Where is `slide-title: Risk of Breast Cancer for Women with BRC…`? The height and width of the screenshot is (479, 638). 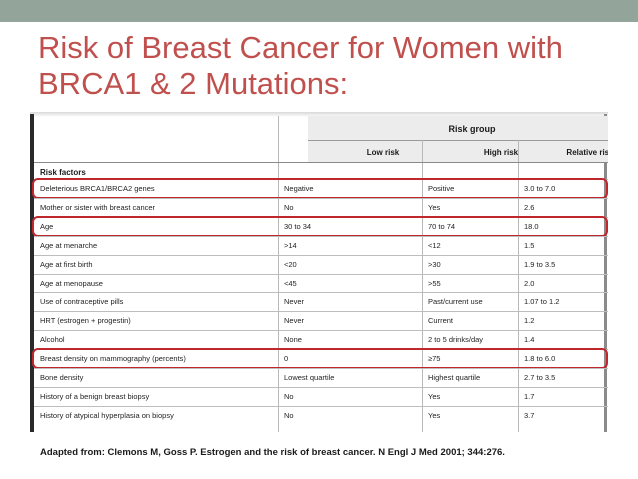 slide-title: Risk of Breast Cancer for Women with BRC… is located at coordinates (333, 66).